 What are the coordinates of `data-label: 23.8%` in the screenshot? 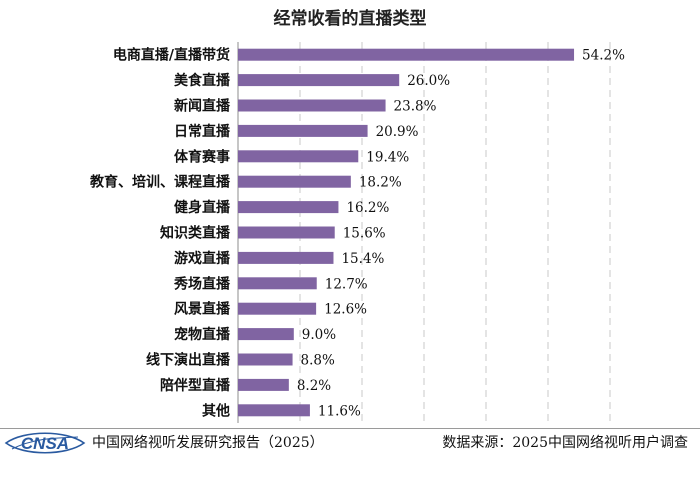 It's located at (415, 107).